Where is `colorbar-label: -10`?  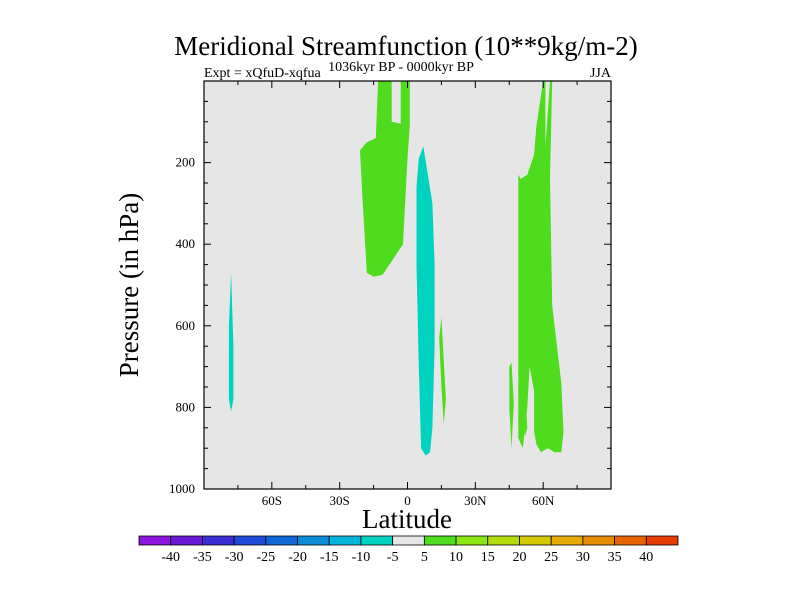 colorbar-label: -10 is located at coordinates (361, 557).